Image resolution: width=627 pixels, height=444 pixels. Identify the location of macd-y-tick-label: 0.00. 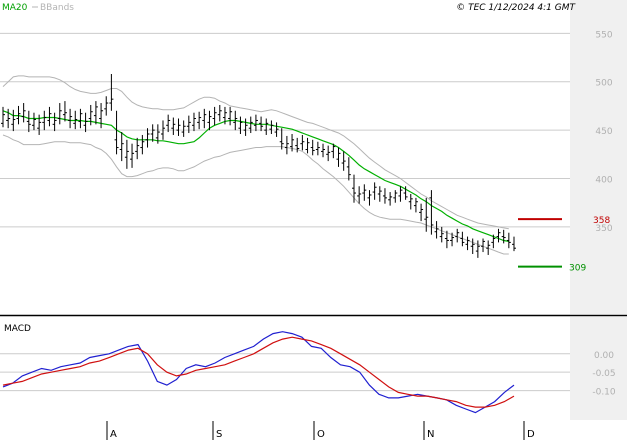
(604, 356).